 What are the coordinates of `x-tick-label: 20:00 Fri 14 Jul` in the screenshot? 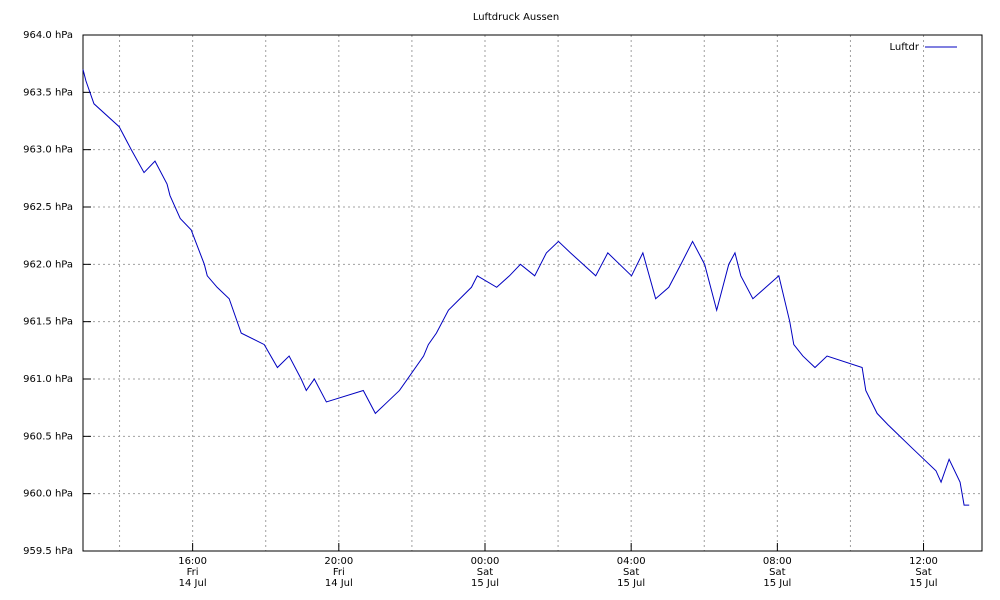 It's located at (339, 572).